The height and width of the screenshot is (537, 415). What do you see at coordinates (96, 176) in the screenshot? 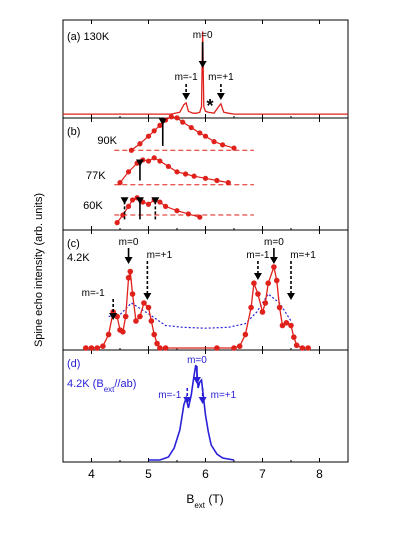
I see `series-77K-label: 77K` at bounding box center [96, 176].